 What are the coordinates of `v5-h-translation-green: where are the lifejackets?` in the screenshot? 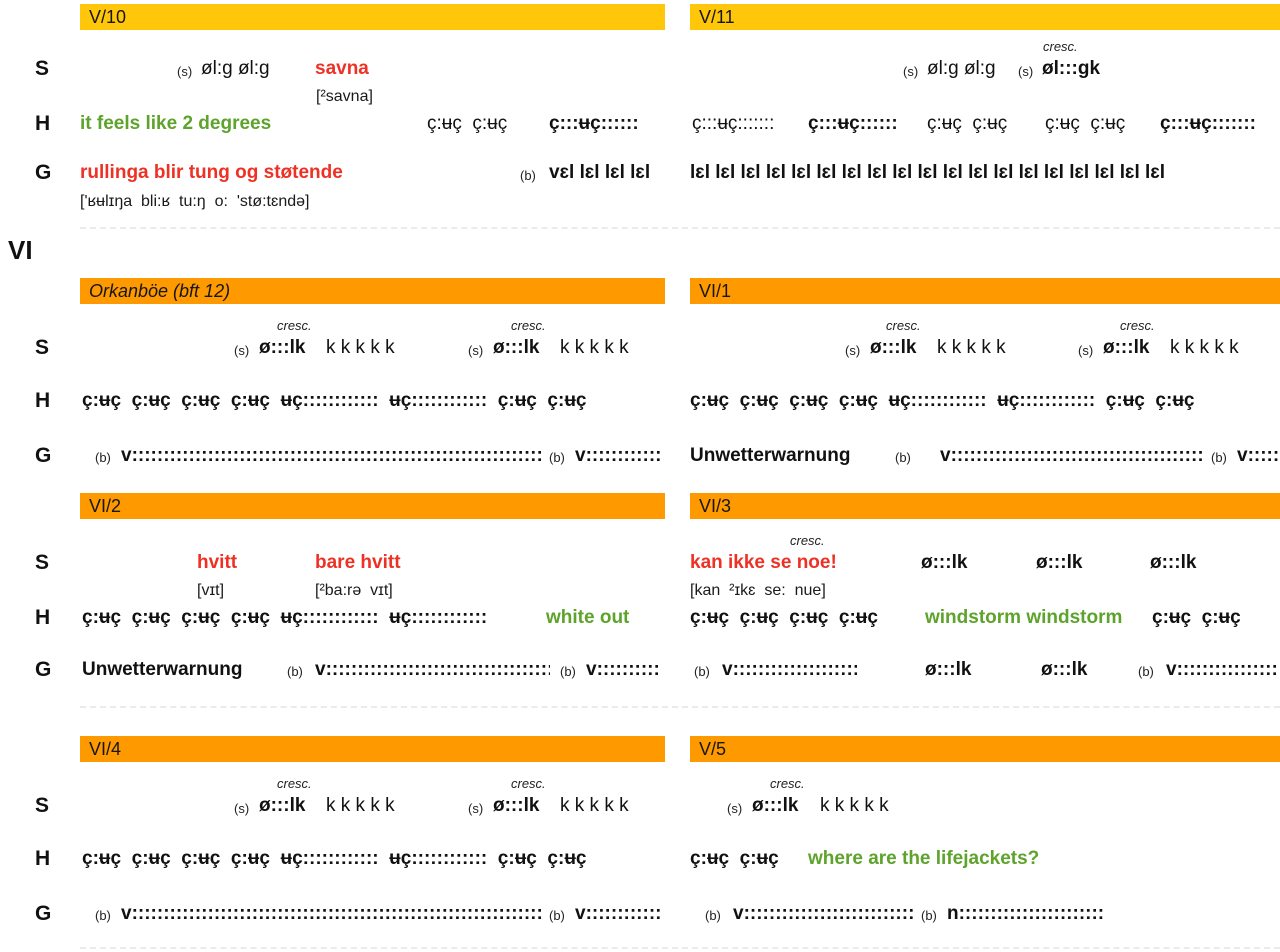 It's located at (924, 858).